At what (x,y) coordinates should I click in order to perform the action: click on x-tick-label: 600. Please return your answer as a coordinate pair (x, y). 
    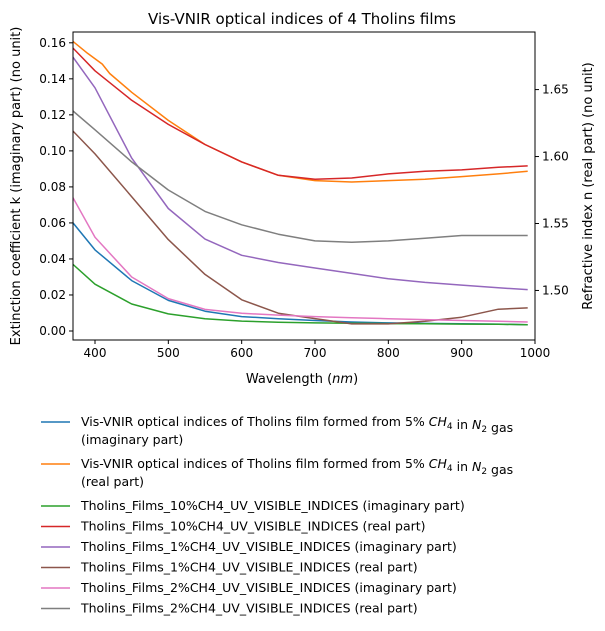
    Looking at the image, I should click on (241, 353).